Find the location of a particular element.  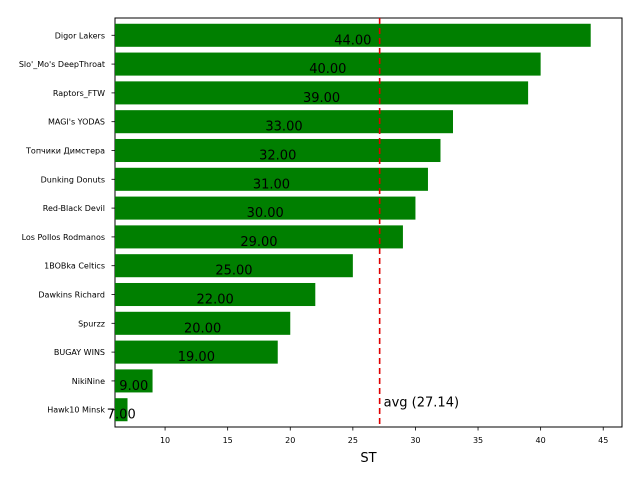

data-label: 44.00 is located at coordinates (352, 40).